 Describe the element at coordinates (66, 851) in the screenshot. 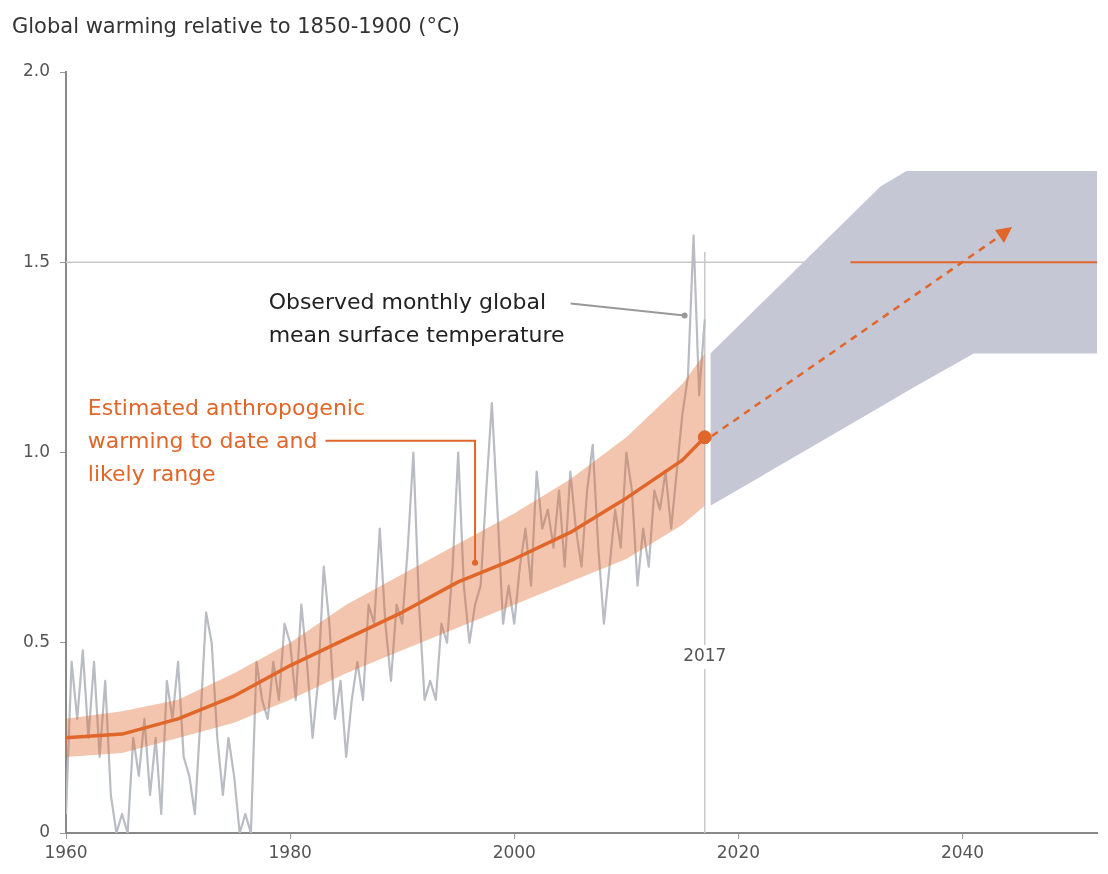

I see `x-tick-label: 1960` at that location.